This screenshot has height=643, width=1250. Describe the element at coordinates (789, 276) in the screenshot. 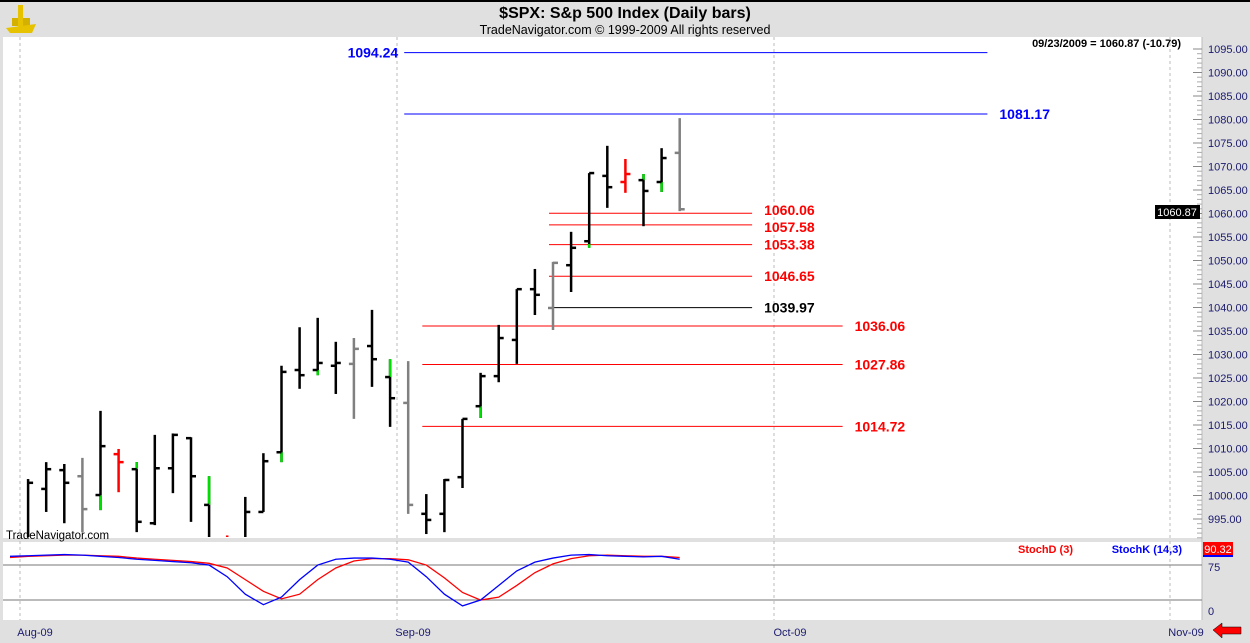

I see `level-label: 1046.65` at that location.